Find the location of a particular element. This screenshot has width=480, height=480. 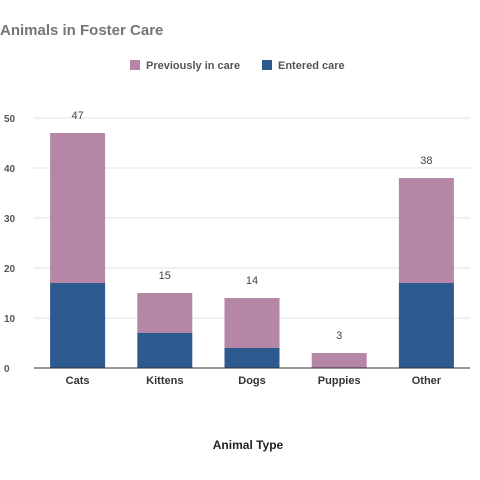

legend: Previously in care Entered care is located at coordinates (237, 66).